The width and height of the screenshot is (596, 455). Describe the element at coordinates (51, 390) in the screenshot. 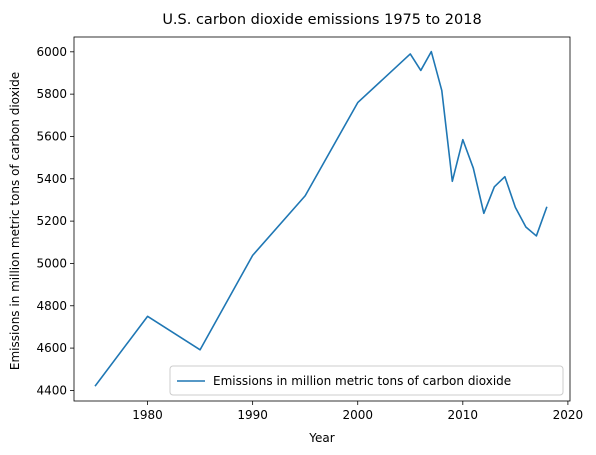

I see `y-tick-label: 4400` at that location.